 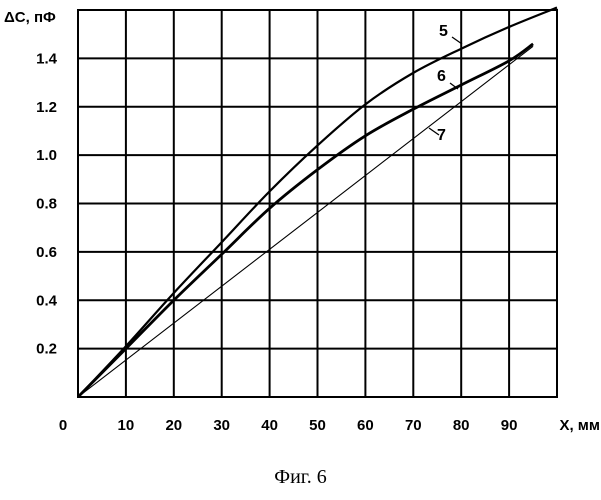 I want to click on x-tick-label: 70, so click(x=413, y=425).